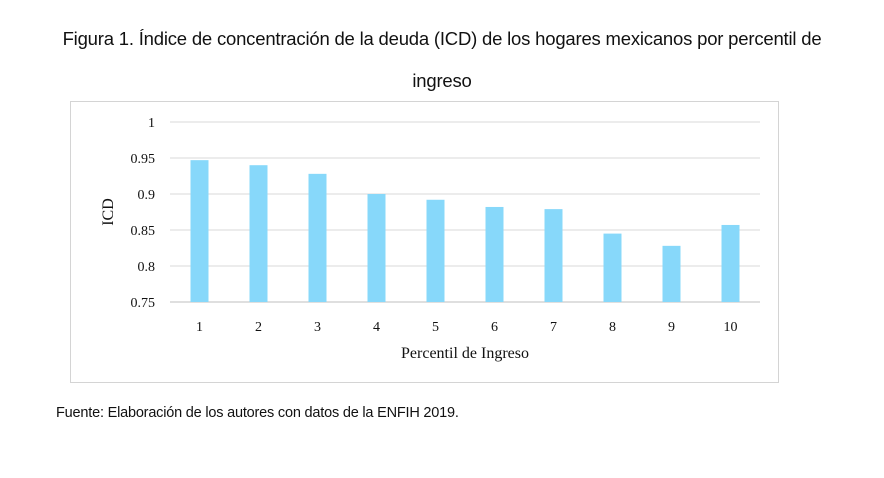 Image resolution: width=884 pixels, height=478 pixels. Describe the element at coordinates (199, 327) in the screenshot. I see `x-tick-label: 1` at that location.